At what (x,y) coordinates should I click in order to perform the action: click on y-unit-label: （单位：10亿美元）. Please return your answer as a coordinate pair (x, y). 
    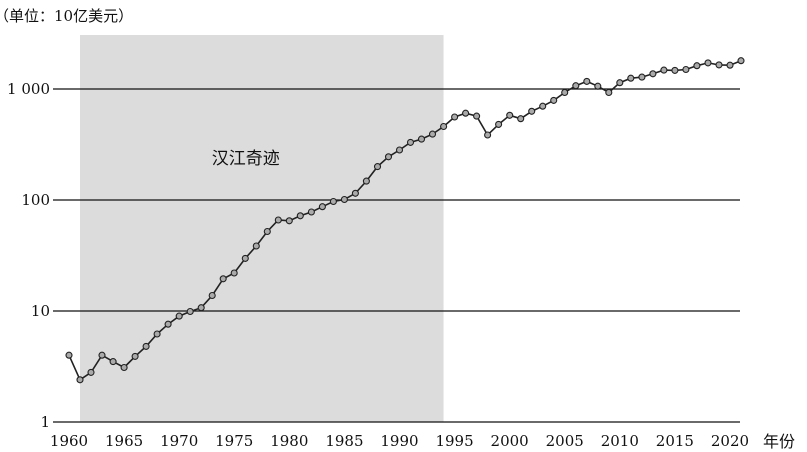
    Looking at the image, I should click on (66, 16).